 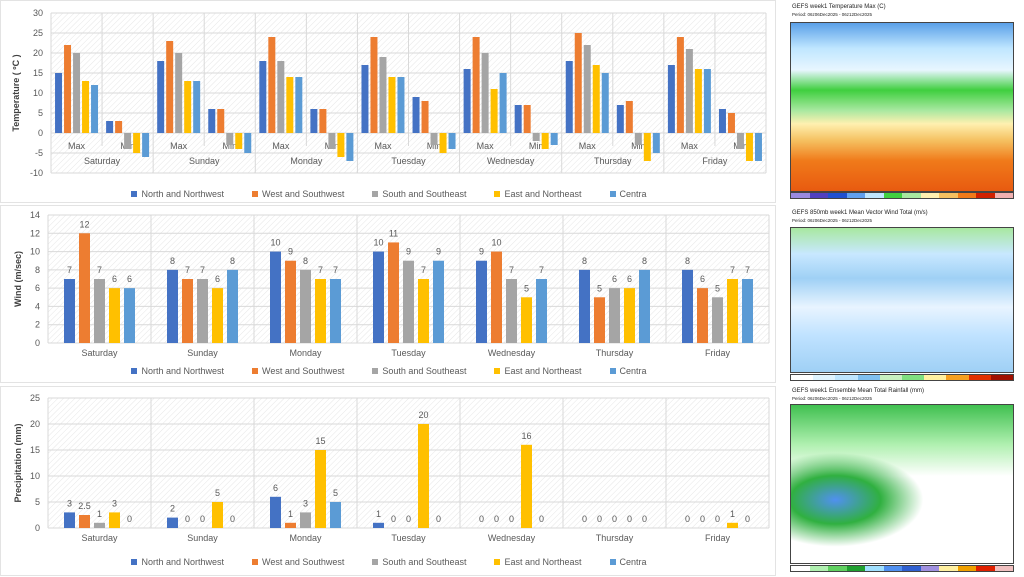 What do you see at coordinates (39, 153) in the screenshot?
I see `y-tick-label: -5` at bounding box center [39, 153].